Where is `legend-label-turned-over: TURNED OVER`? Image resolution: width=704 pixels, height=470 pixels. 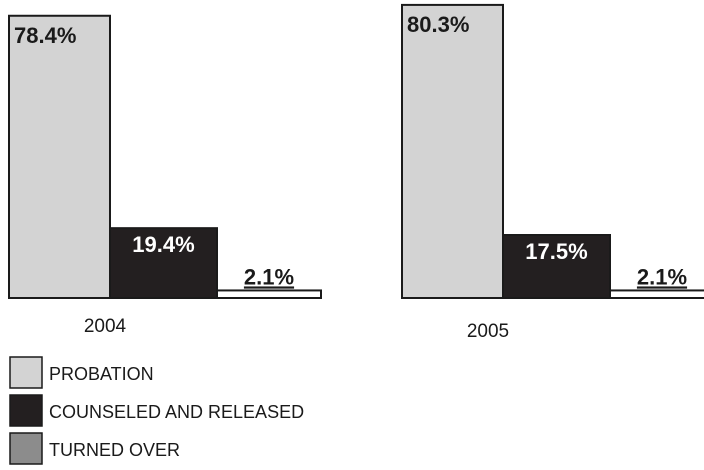 legend-label-turned-over: TURNED OVER is located at coordinates (114, 450).